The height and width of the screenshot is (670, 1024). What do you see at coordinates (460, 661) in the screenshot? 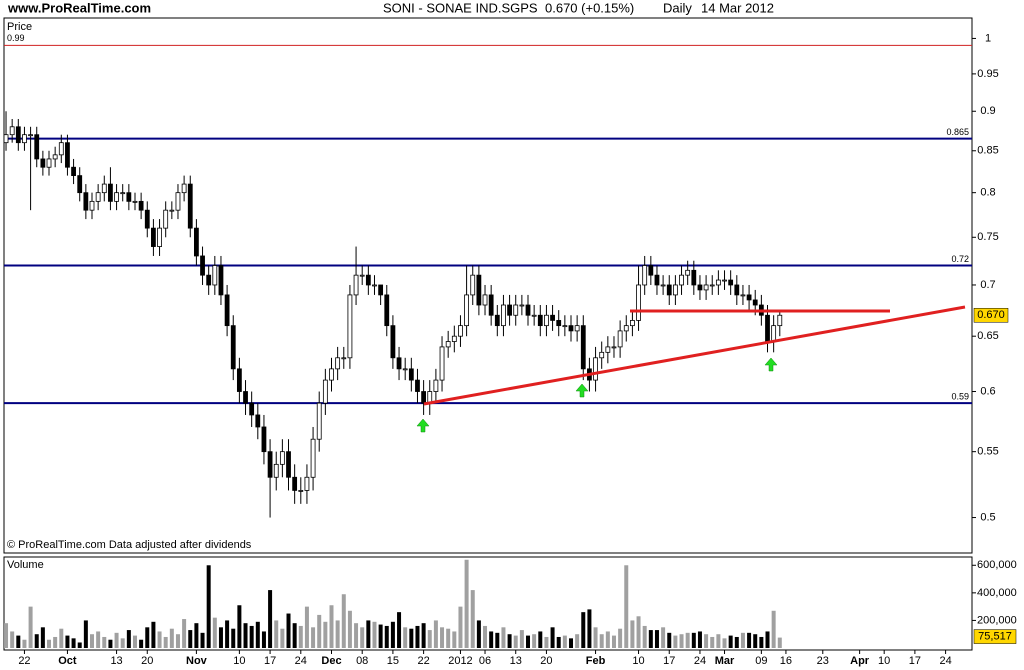
I see `x-tick-label: 2012` at bounding box center [460, 661].